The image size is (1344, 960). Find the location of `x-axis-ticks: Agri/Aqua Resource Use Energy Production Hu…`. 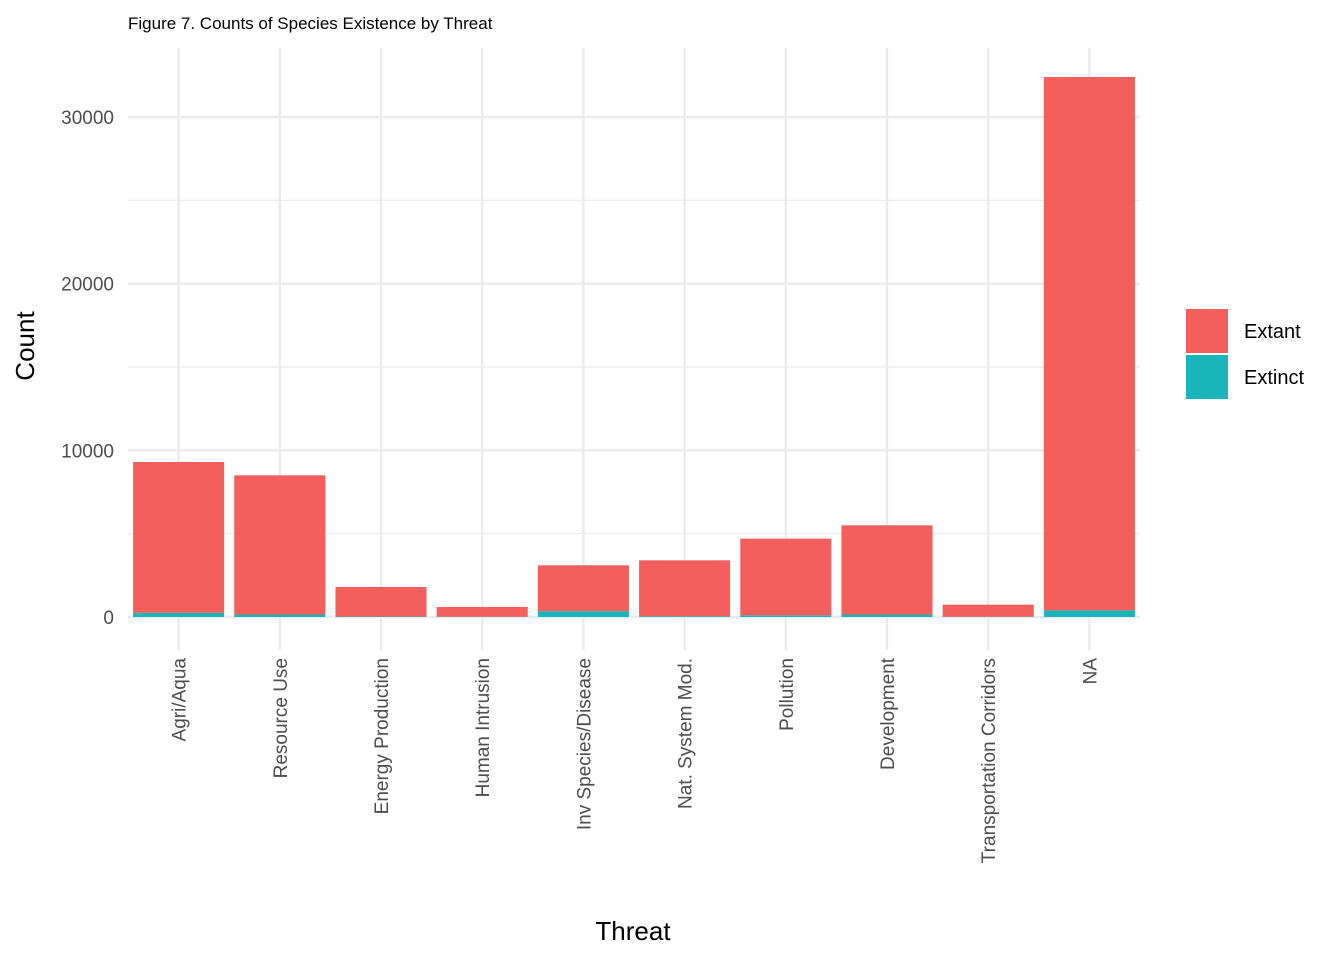

x-axis-ticks: Agri/Aqua Resource Use Energy Production Hu… is located at coordinates (636, 760).